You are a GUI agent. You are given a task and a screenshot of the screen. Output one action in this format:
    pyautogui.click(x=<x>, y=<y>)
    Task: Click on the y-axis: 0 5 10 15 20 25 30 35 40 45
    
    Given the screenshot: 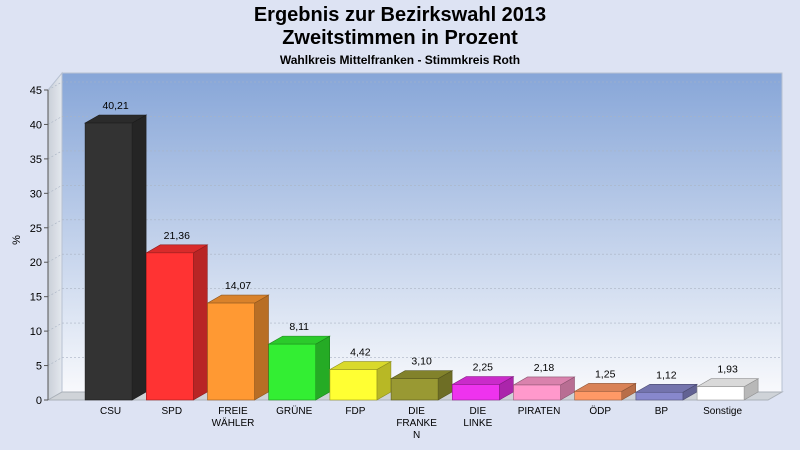 What is the action you would take?
    pyautogui.click(x=39, y=246)
    